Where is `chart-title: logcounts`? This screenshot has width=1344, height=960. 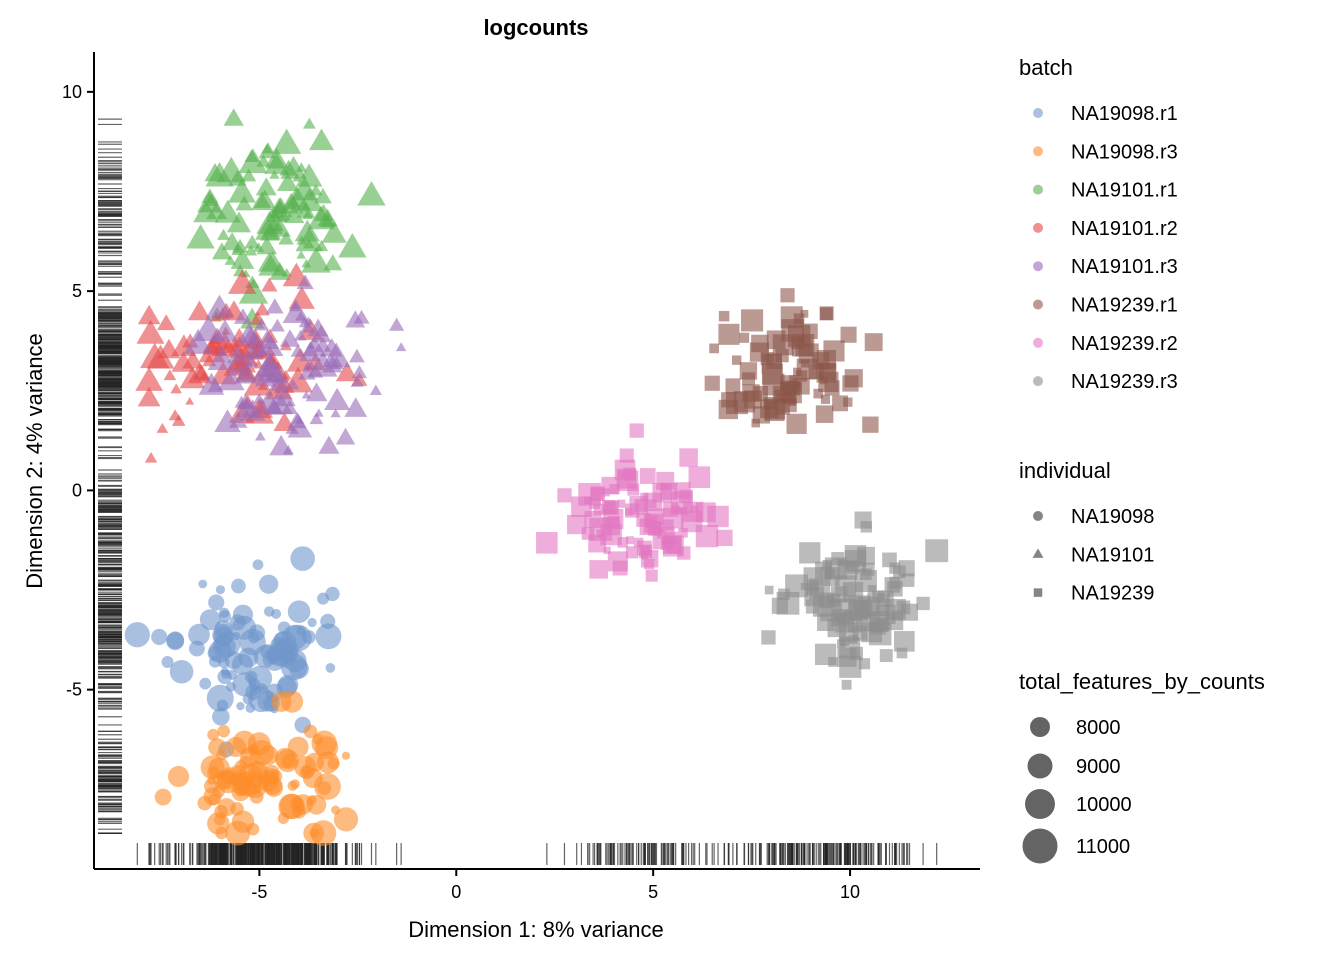
chart-title: logcounts is located at coordinates (535, 27).